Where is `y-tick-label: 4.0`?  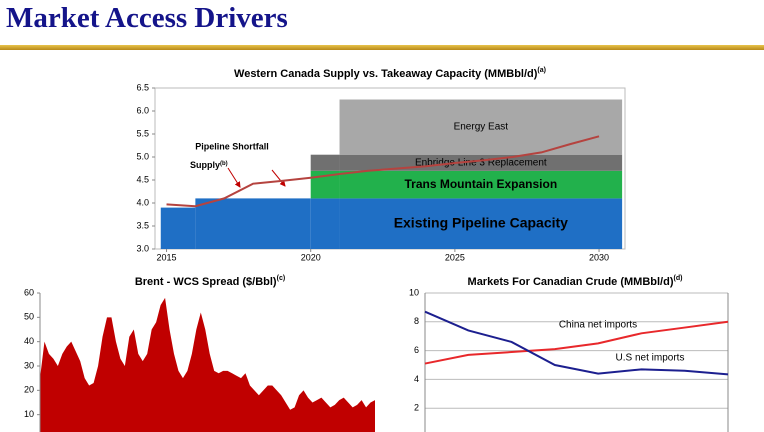 y-tick-label: 4.0 is located at coordinates (142, 202).